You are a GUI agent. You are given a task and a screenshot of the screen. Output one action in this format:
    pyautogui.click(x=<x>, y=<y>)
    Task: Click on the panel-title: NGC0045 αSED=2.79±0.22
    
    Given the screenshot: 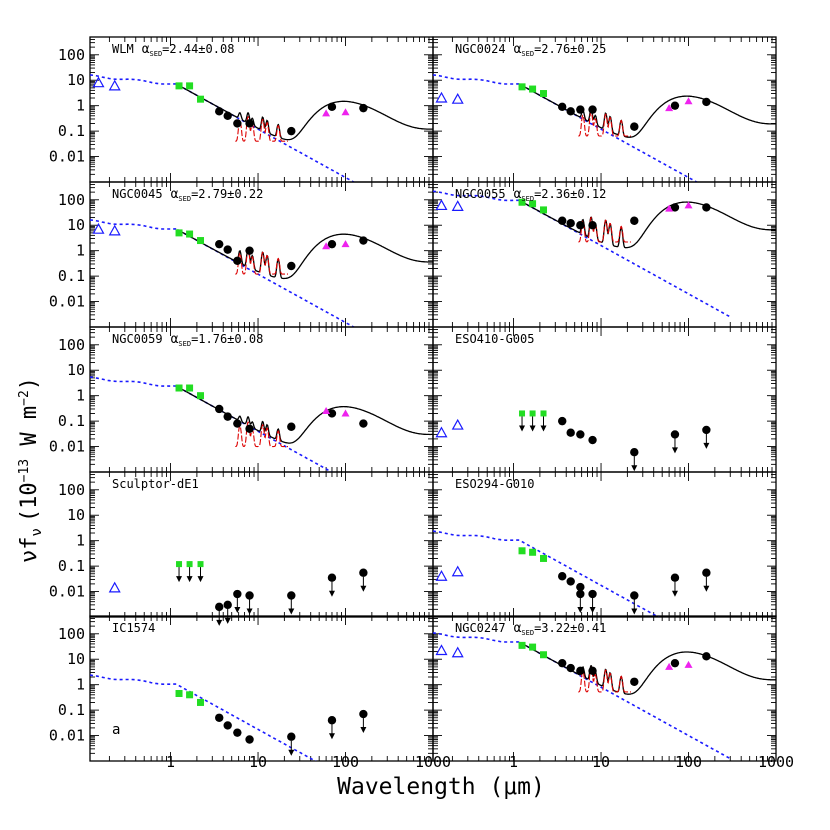 What is the action you would take?
    pyautogui.click(x=187, y=195)
    